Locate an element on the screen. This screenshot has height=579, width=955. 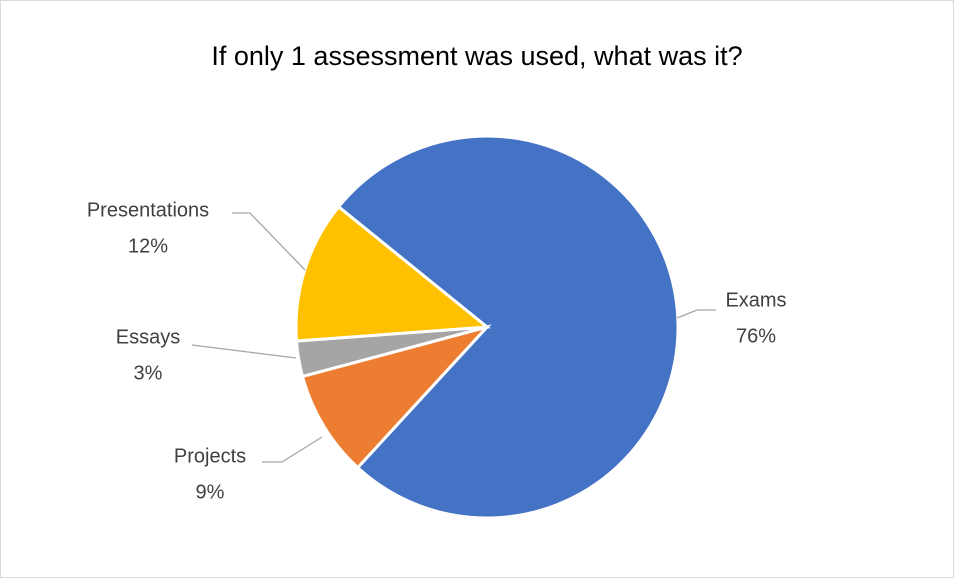
pie-slice is located at coordinates (396, 397).